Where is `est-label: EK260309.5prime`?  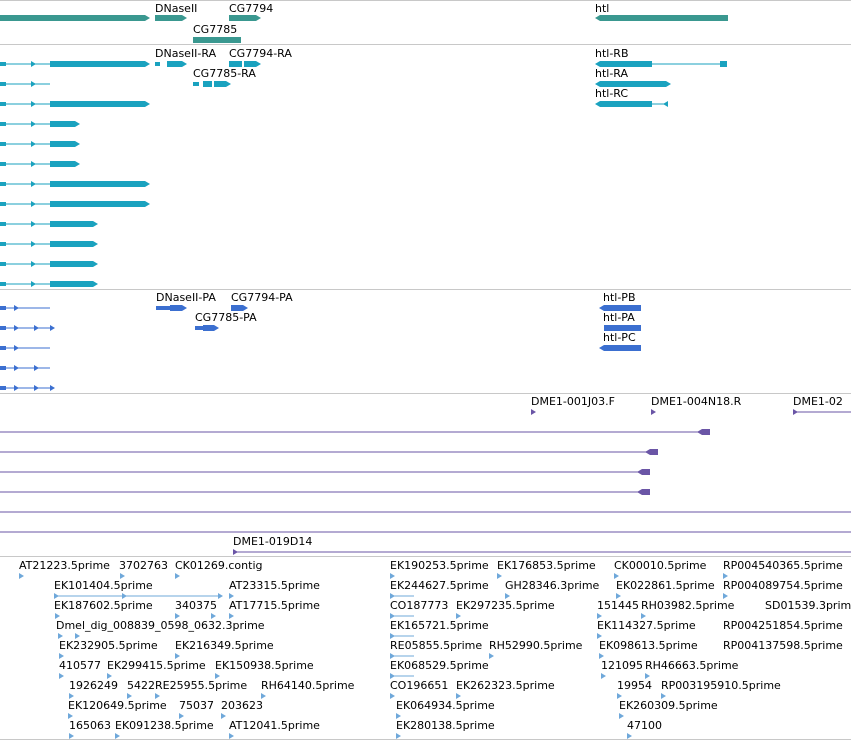
est-label: EK260309.5prime is located at coordinates (668, 705).